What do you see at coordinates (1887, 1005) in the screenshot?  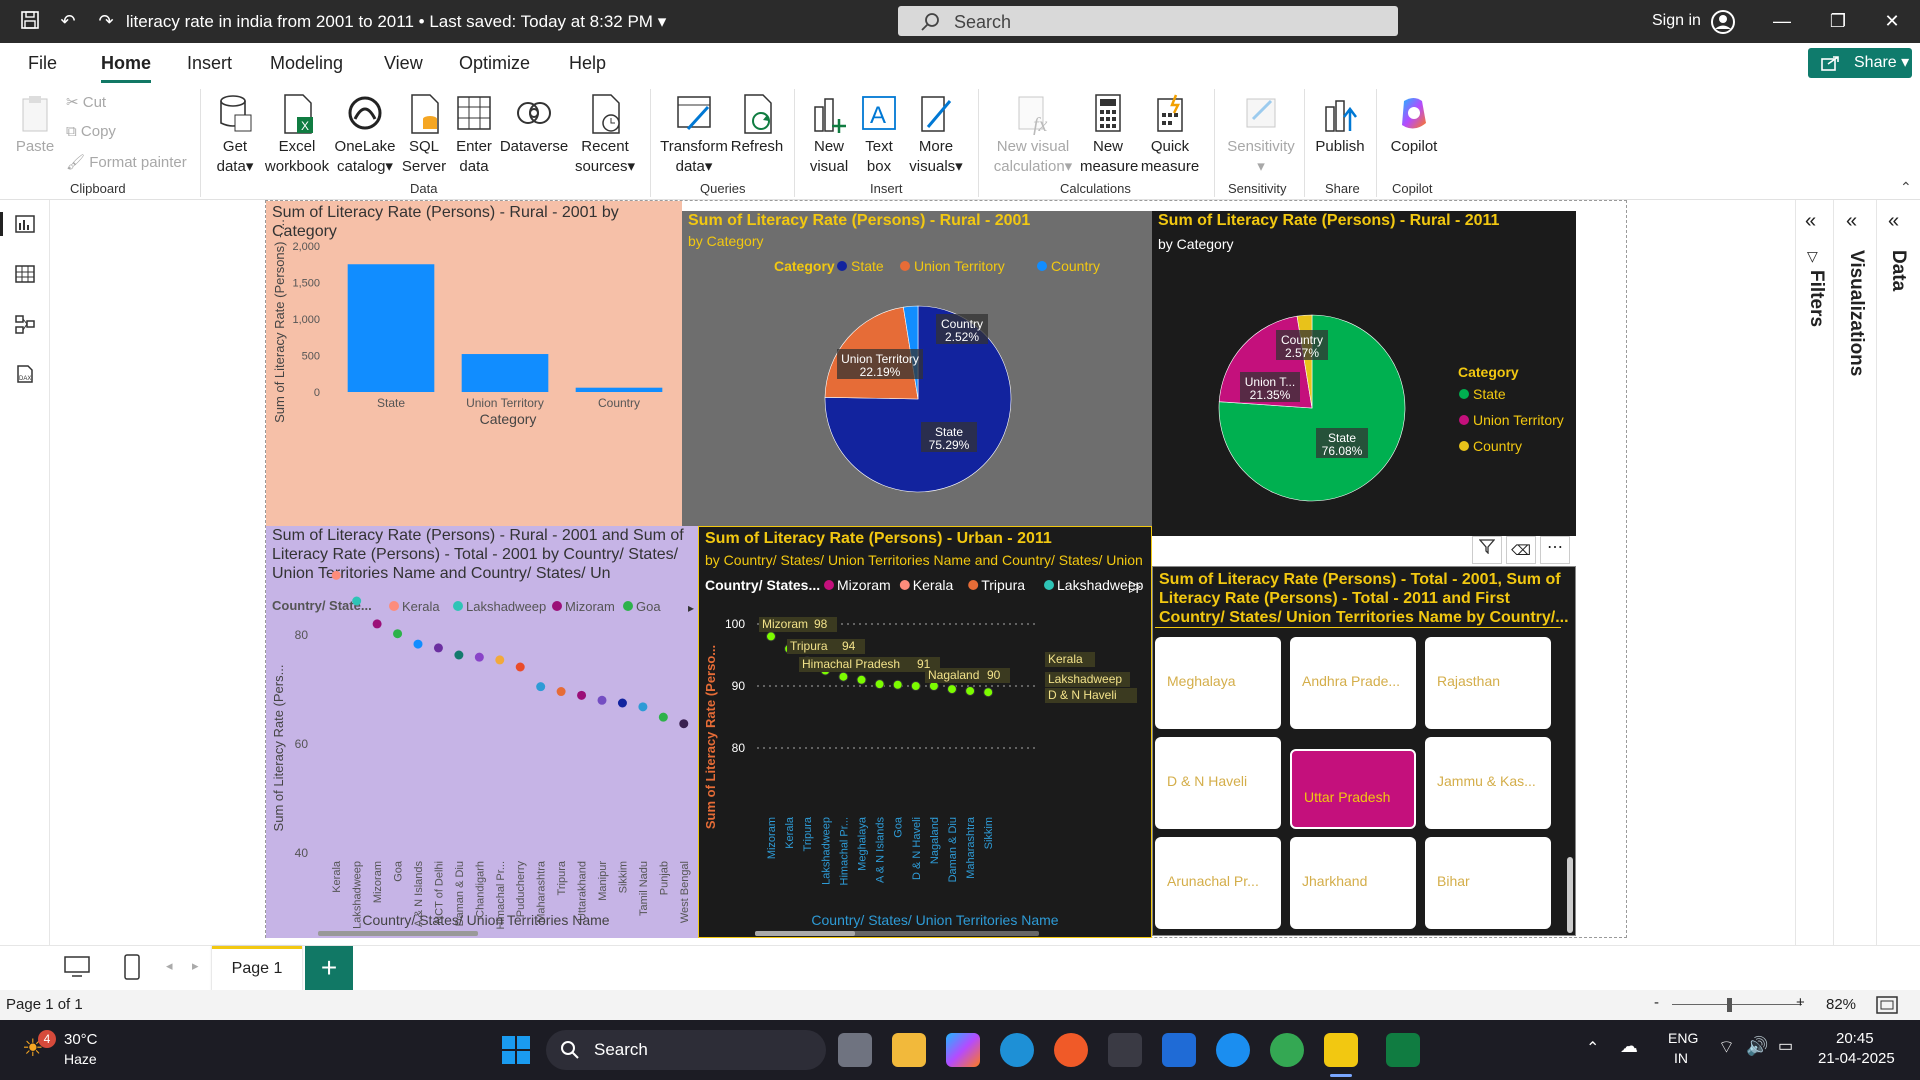 I see `fit-to-page-icon` at bounding box center [1887, 1005].